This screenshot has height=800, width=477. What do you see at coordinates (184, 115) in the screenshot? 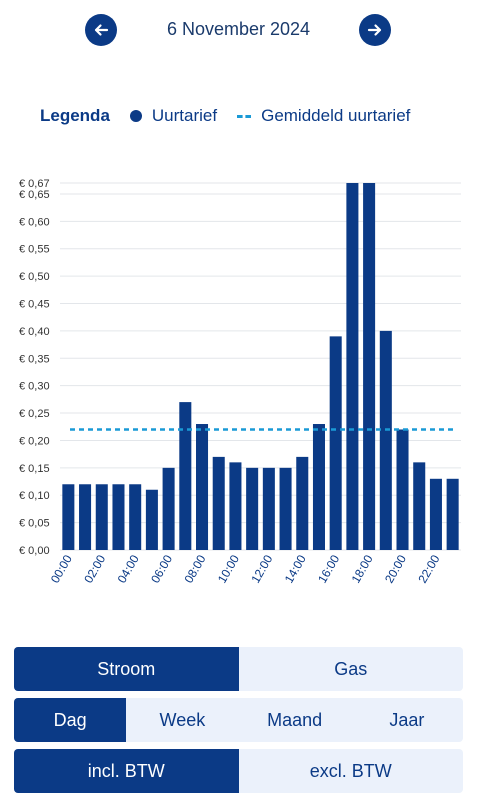
I see `legend-series-label: Uurtarief` at bounding box center [184, 115].